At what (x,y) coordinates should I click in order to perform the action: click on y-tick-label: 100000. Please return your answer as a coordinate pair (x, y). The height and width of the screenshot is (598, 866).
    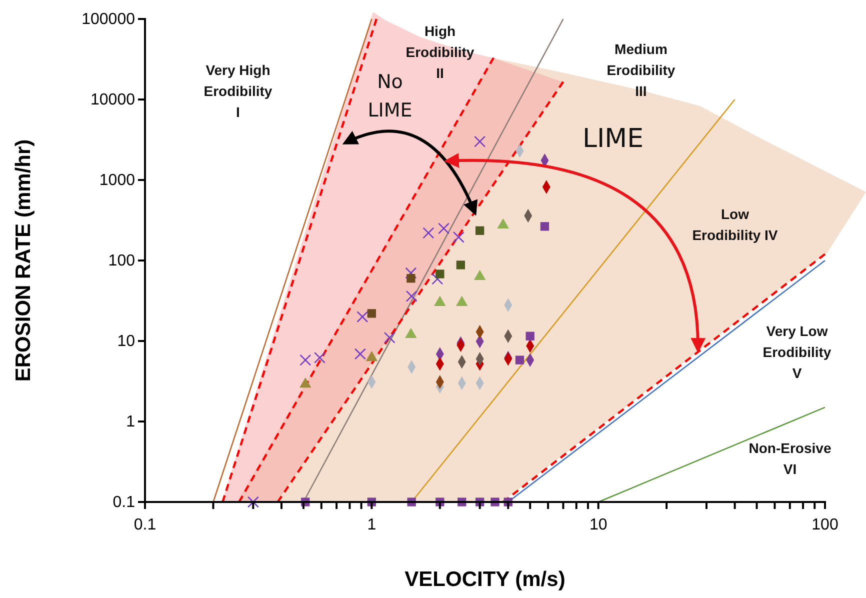
    Looking at the image, I should click on (109, 19).